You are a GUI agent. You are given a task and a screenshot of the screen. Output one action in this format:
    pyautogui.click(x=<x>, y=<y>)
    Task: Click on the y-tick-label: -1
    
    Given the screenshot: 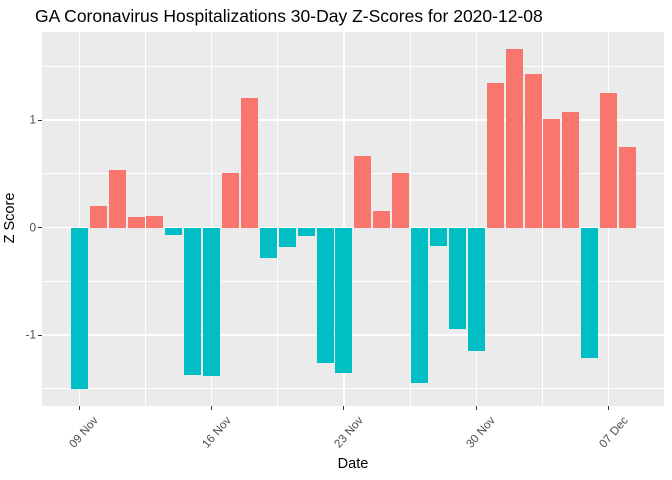 What is the action you would take?
    pyautogui.click(x=30, y=335)
    